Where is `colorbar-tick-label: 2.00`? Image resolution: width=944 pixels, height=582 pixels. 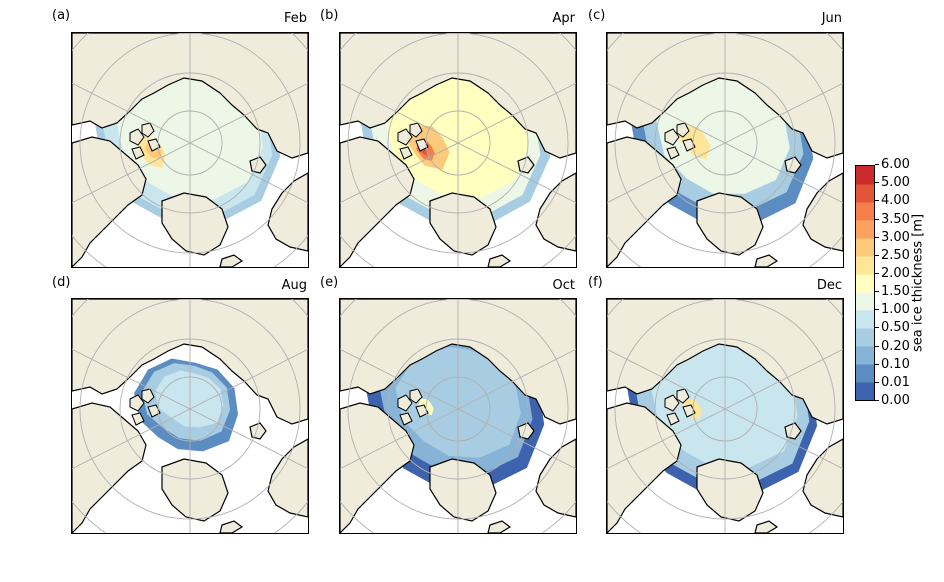
colorbar-tick-label: 2.00 is located at coordinates (892, 273).